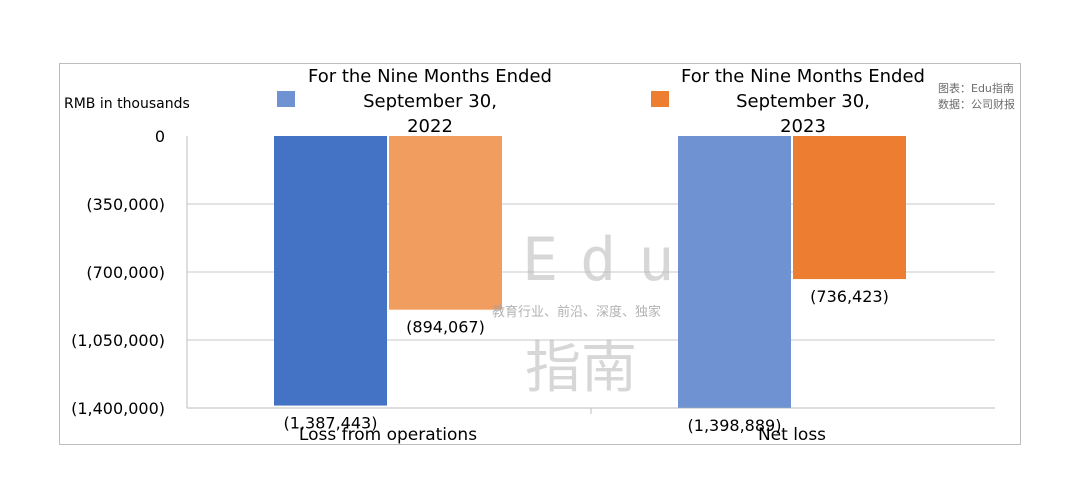  I want to click on data-label: (1,398,889), so click(735, 425).